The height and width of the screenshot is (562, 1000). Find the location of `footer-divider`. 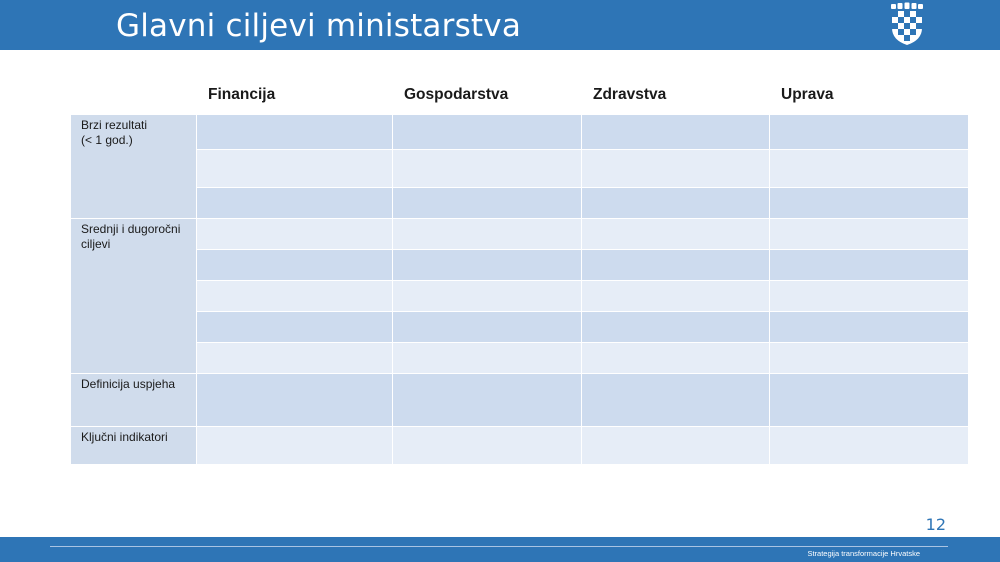

footer-divider is located at coordinates (499, 546).